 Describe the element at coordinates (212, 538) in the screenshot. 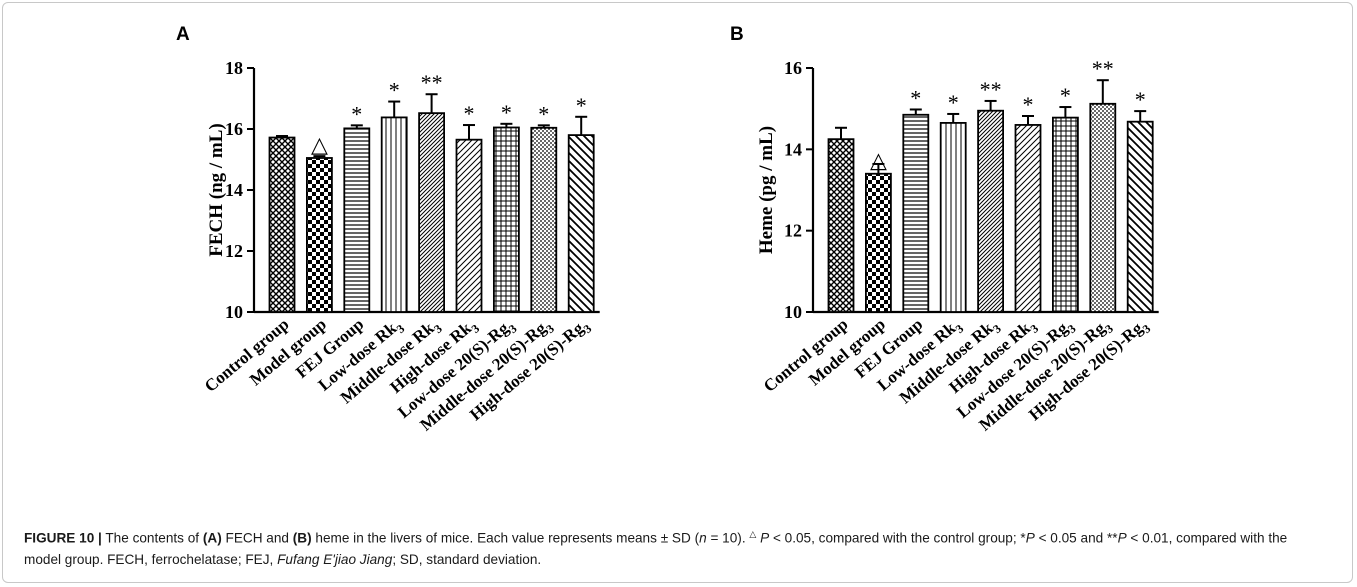

I see `caption-a-label: (A)` at that location.